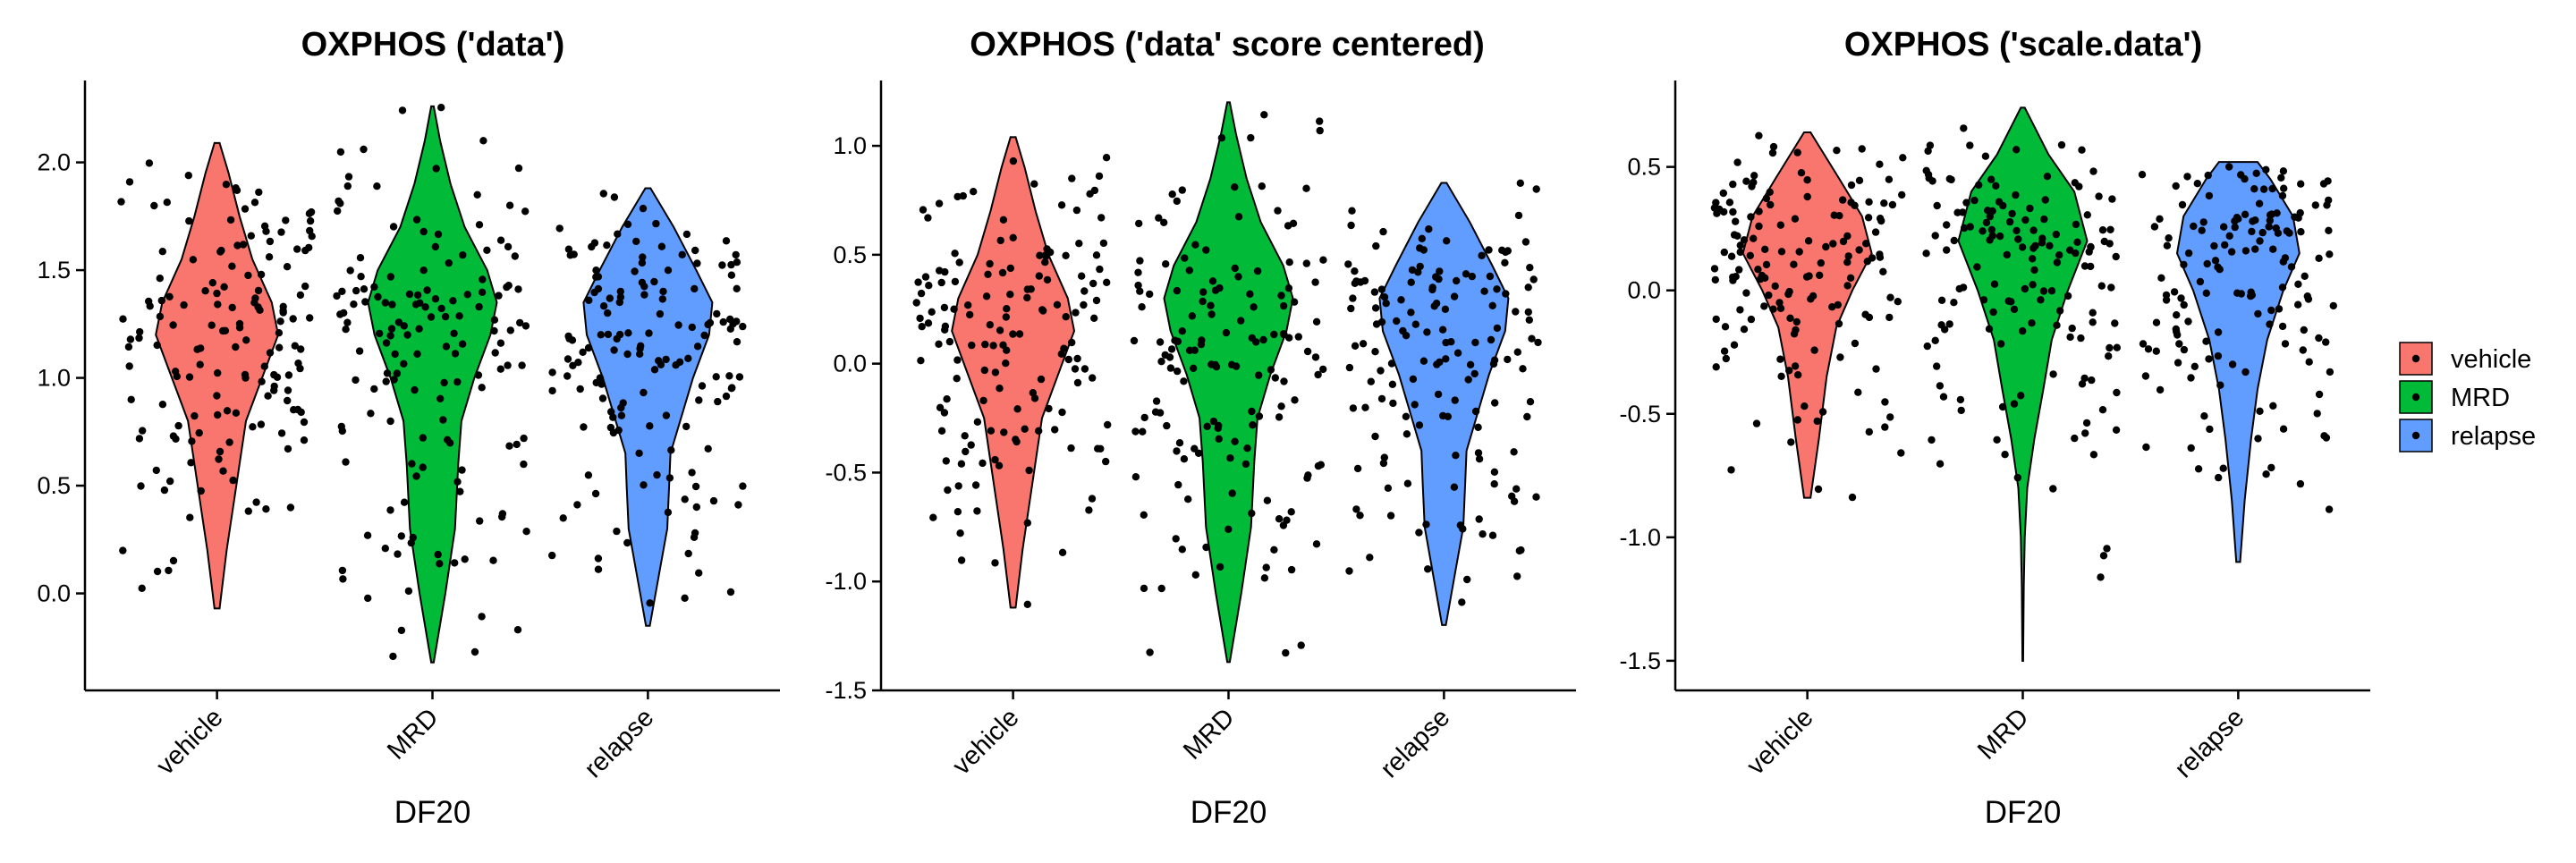 The width and height of the screenshot is (2576, 863). Describe the element at coordinates (648, 407) in the screenshot. I see `violin-relapse` at that location.